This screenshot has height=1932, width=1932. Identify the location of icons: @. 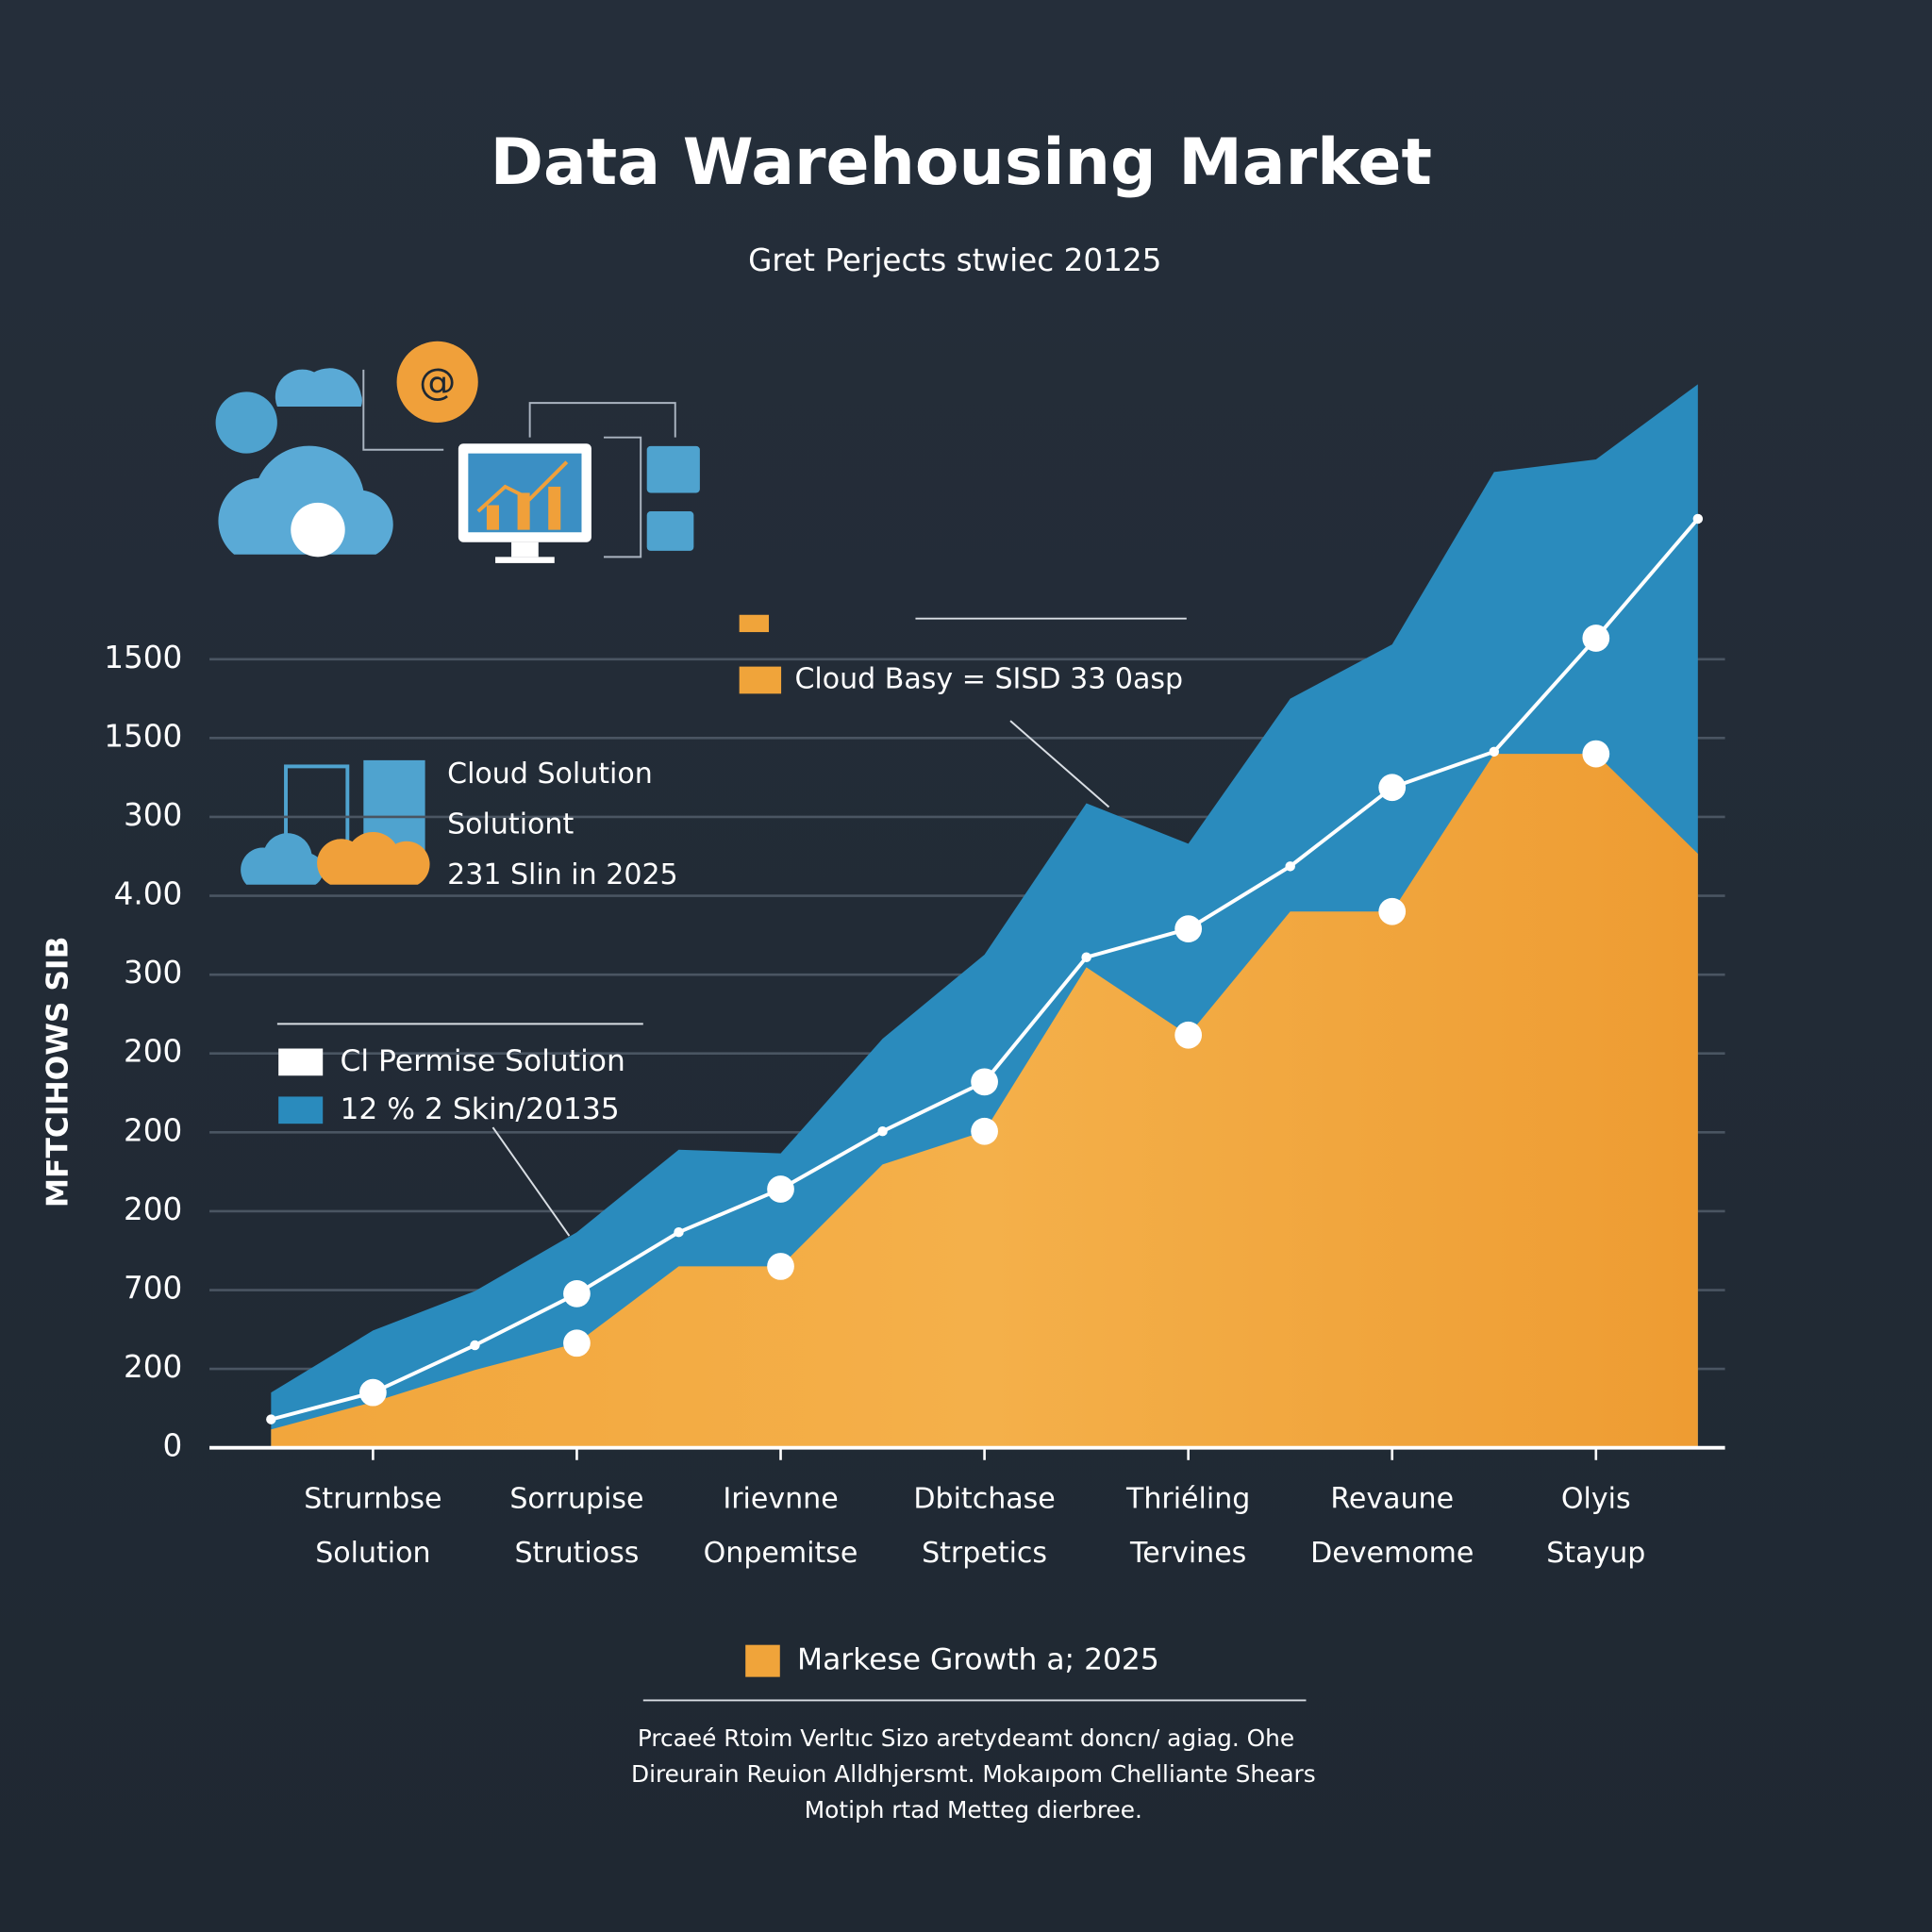
(458, 613).